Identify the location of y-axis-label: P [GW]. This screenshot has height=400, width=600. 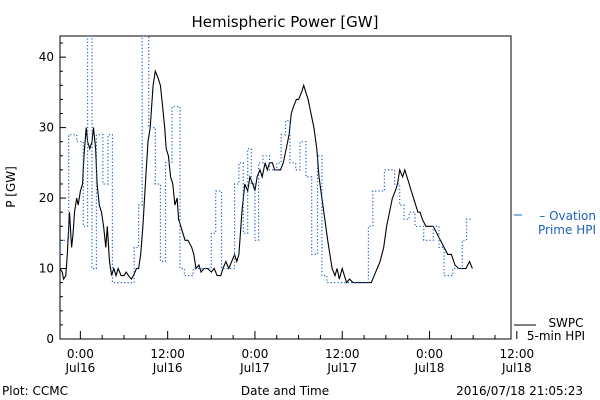
(11, 187).